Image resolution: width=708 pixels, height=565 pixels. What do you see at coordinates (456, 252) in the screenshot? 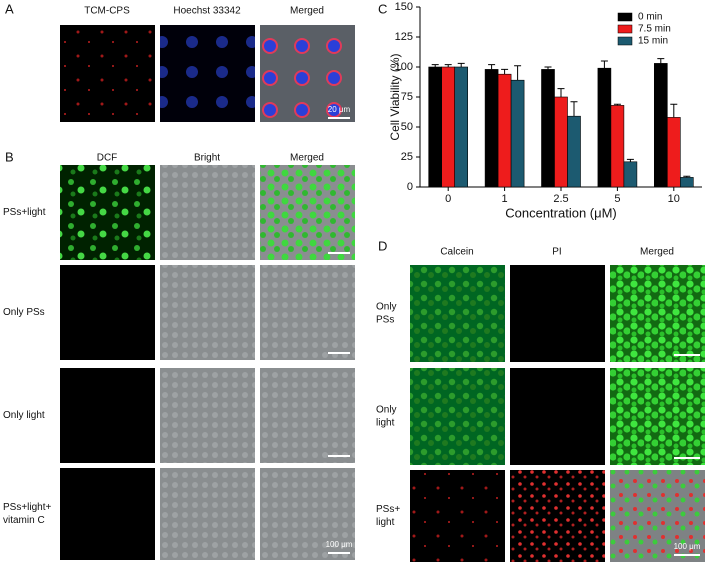
I see `column-header: Calcein` at bounding box center [456, 252].